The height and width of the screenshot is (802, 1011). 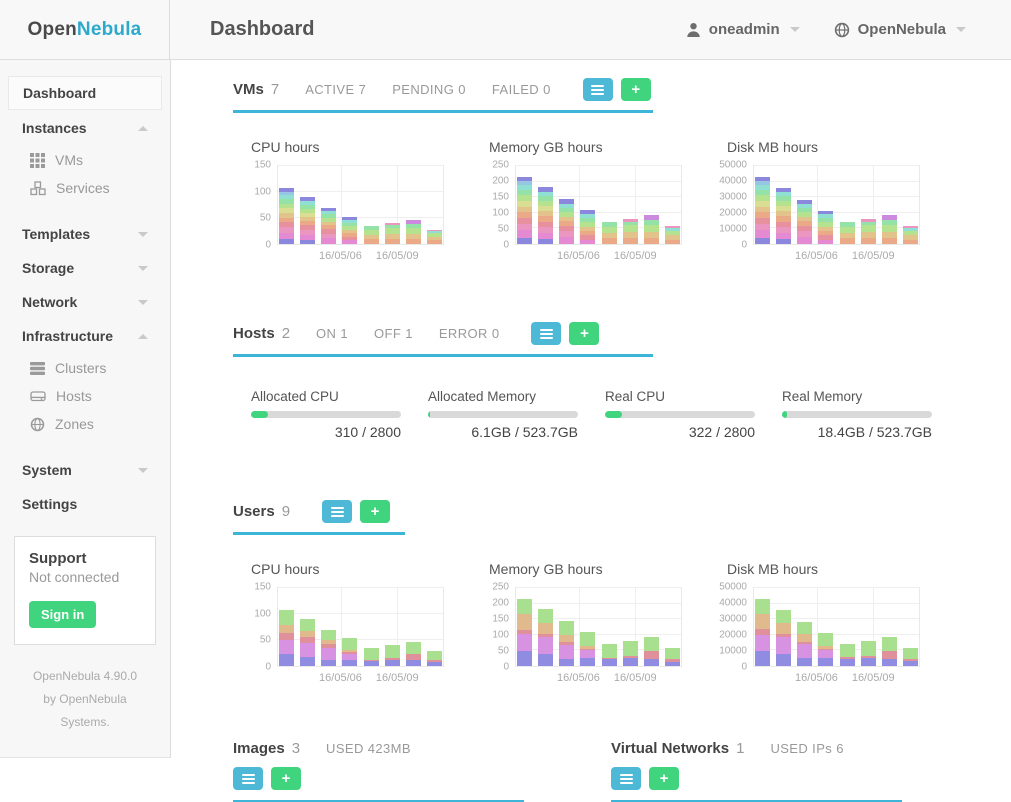 What do you see at coordinates (336, 89) in the screenshot?
I see `vms-stat-active: ACTIVE 7` at bounding box center [336, 89].